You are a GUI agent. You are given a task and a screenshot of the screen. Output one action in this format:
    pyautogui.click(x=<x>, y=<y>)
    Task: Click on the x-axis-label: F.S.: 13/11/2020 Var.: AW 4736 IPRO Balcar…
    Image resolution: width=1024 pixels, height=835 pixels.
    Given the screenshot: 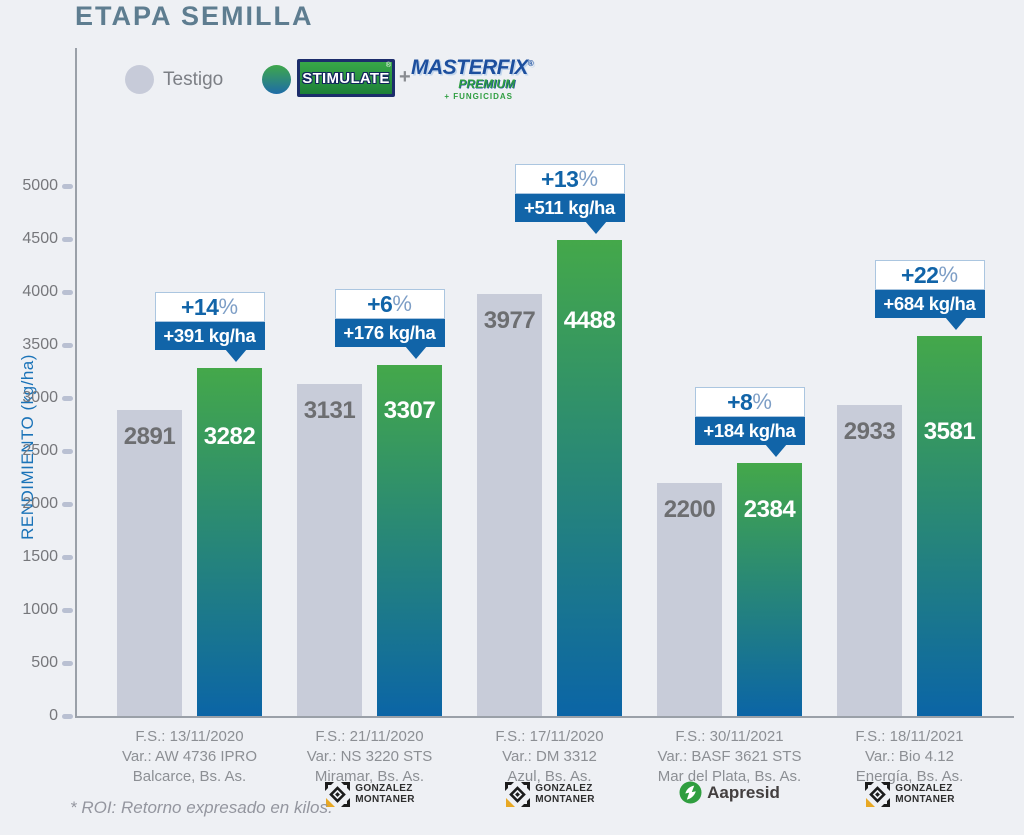 What is the action you would take?
    pyautogui.click(x=190, y=757)
    